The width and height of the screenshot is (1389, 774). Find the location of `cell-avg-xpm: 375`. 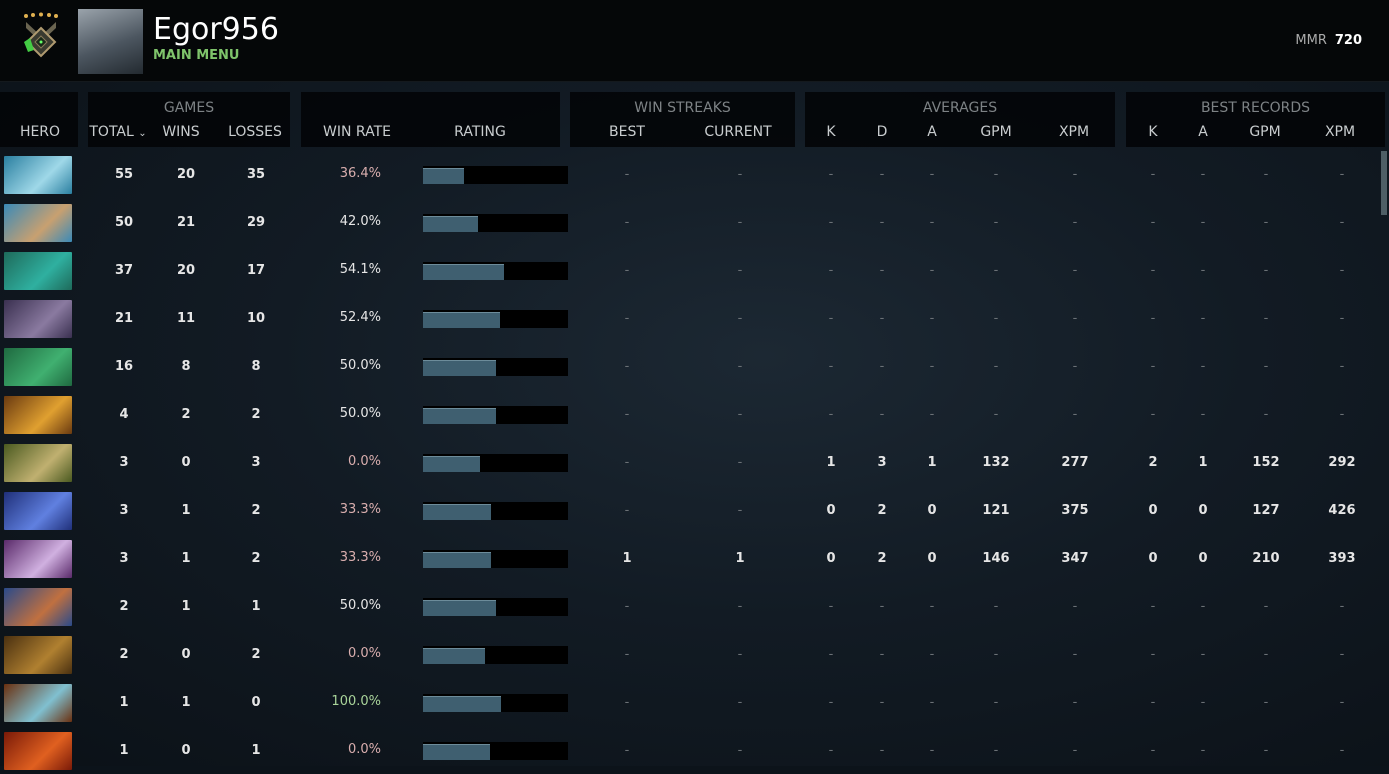

cell-avg-xpm: 375 is located at coordinates (1075, 510).